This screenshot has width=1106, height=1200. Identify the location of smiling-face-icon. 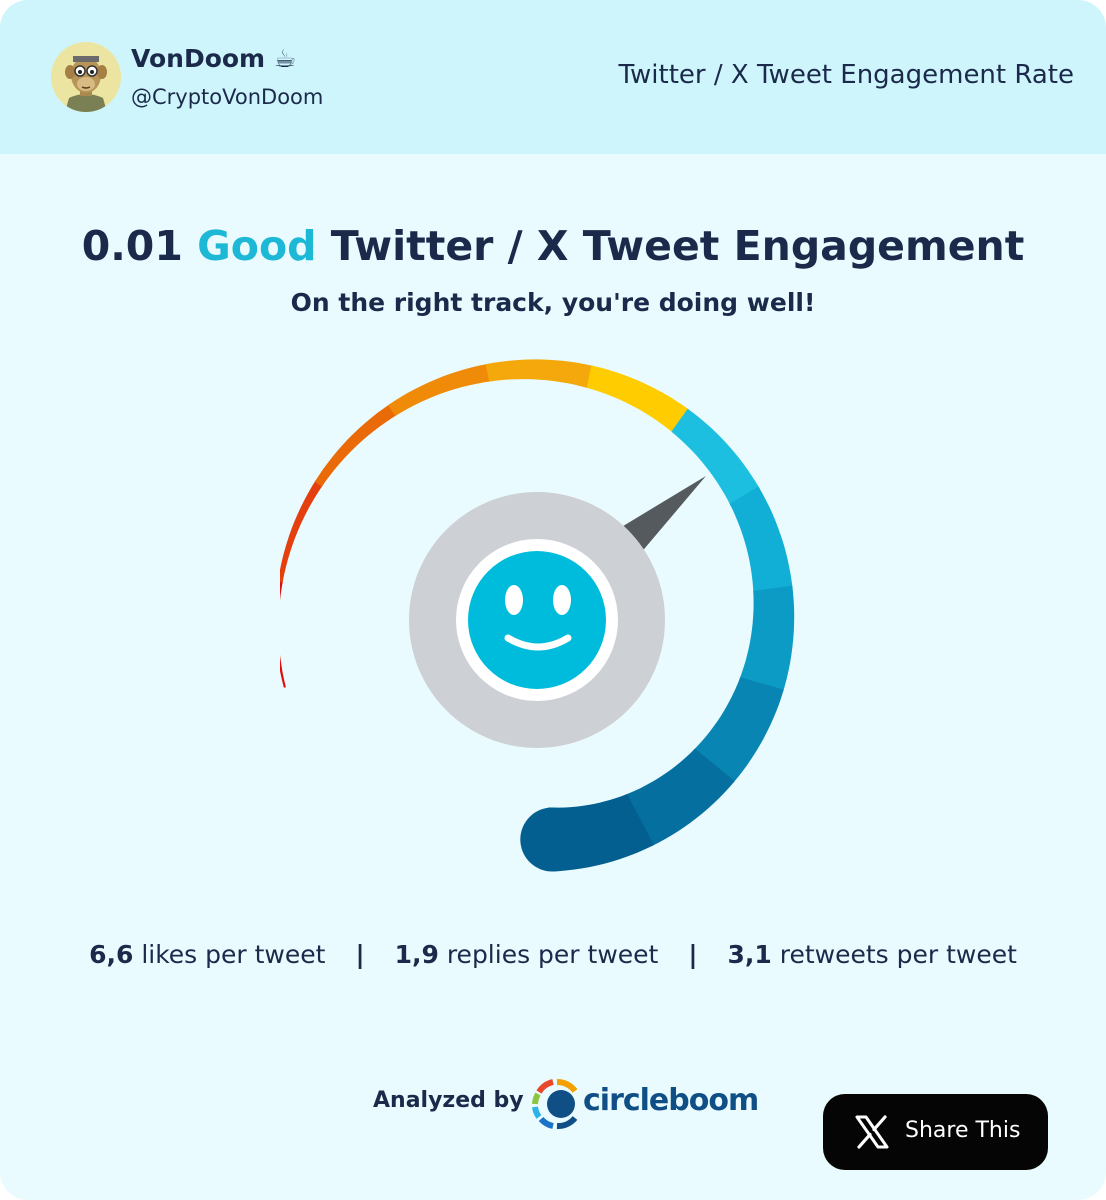
(537, 620).